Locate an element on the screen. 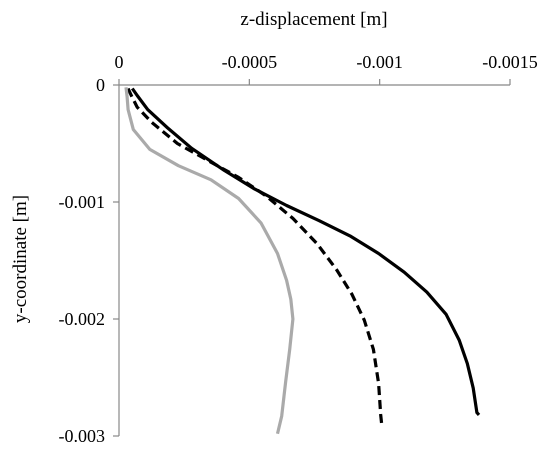  x-tick-label: -0.001 is located at coordinates (379, 62).